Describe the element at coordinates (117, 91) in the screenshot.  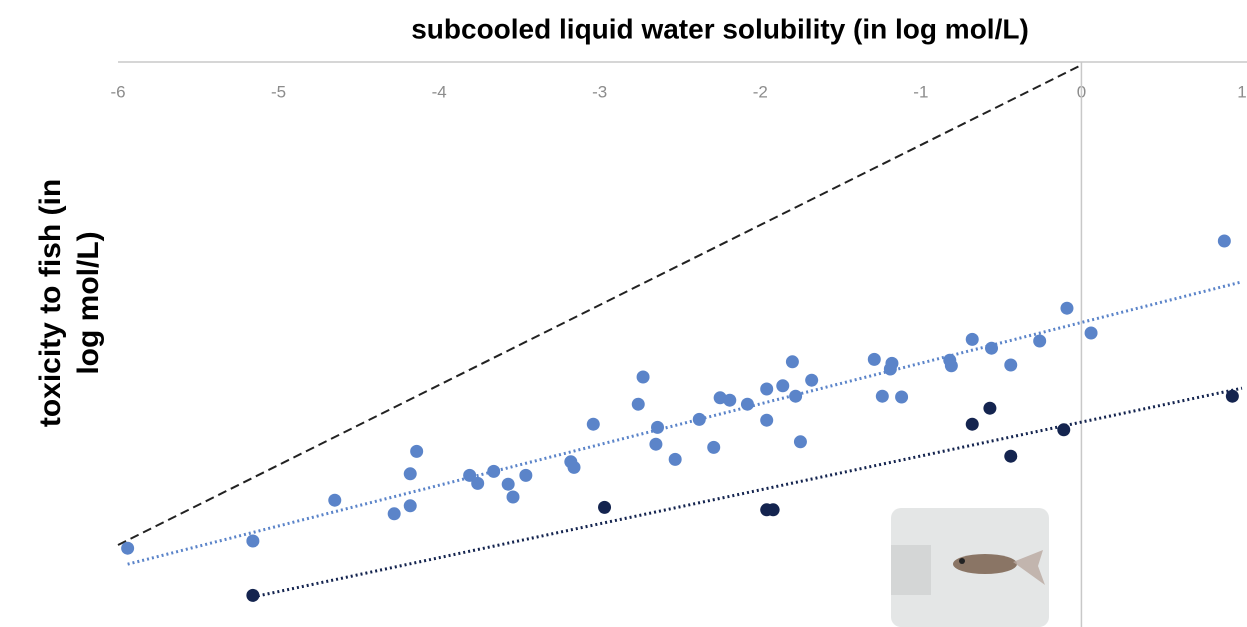
I see `x-tick-label: -6` at that location.